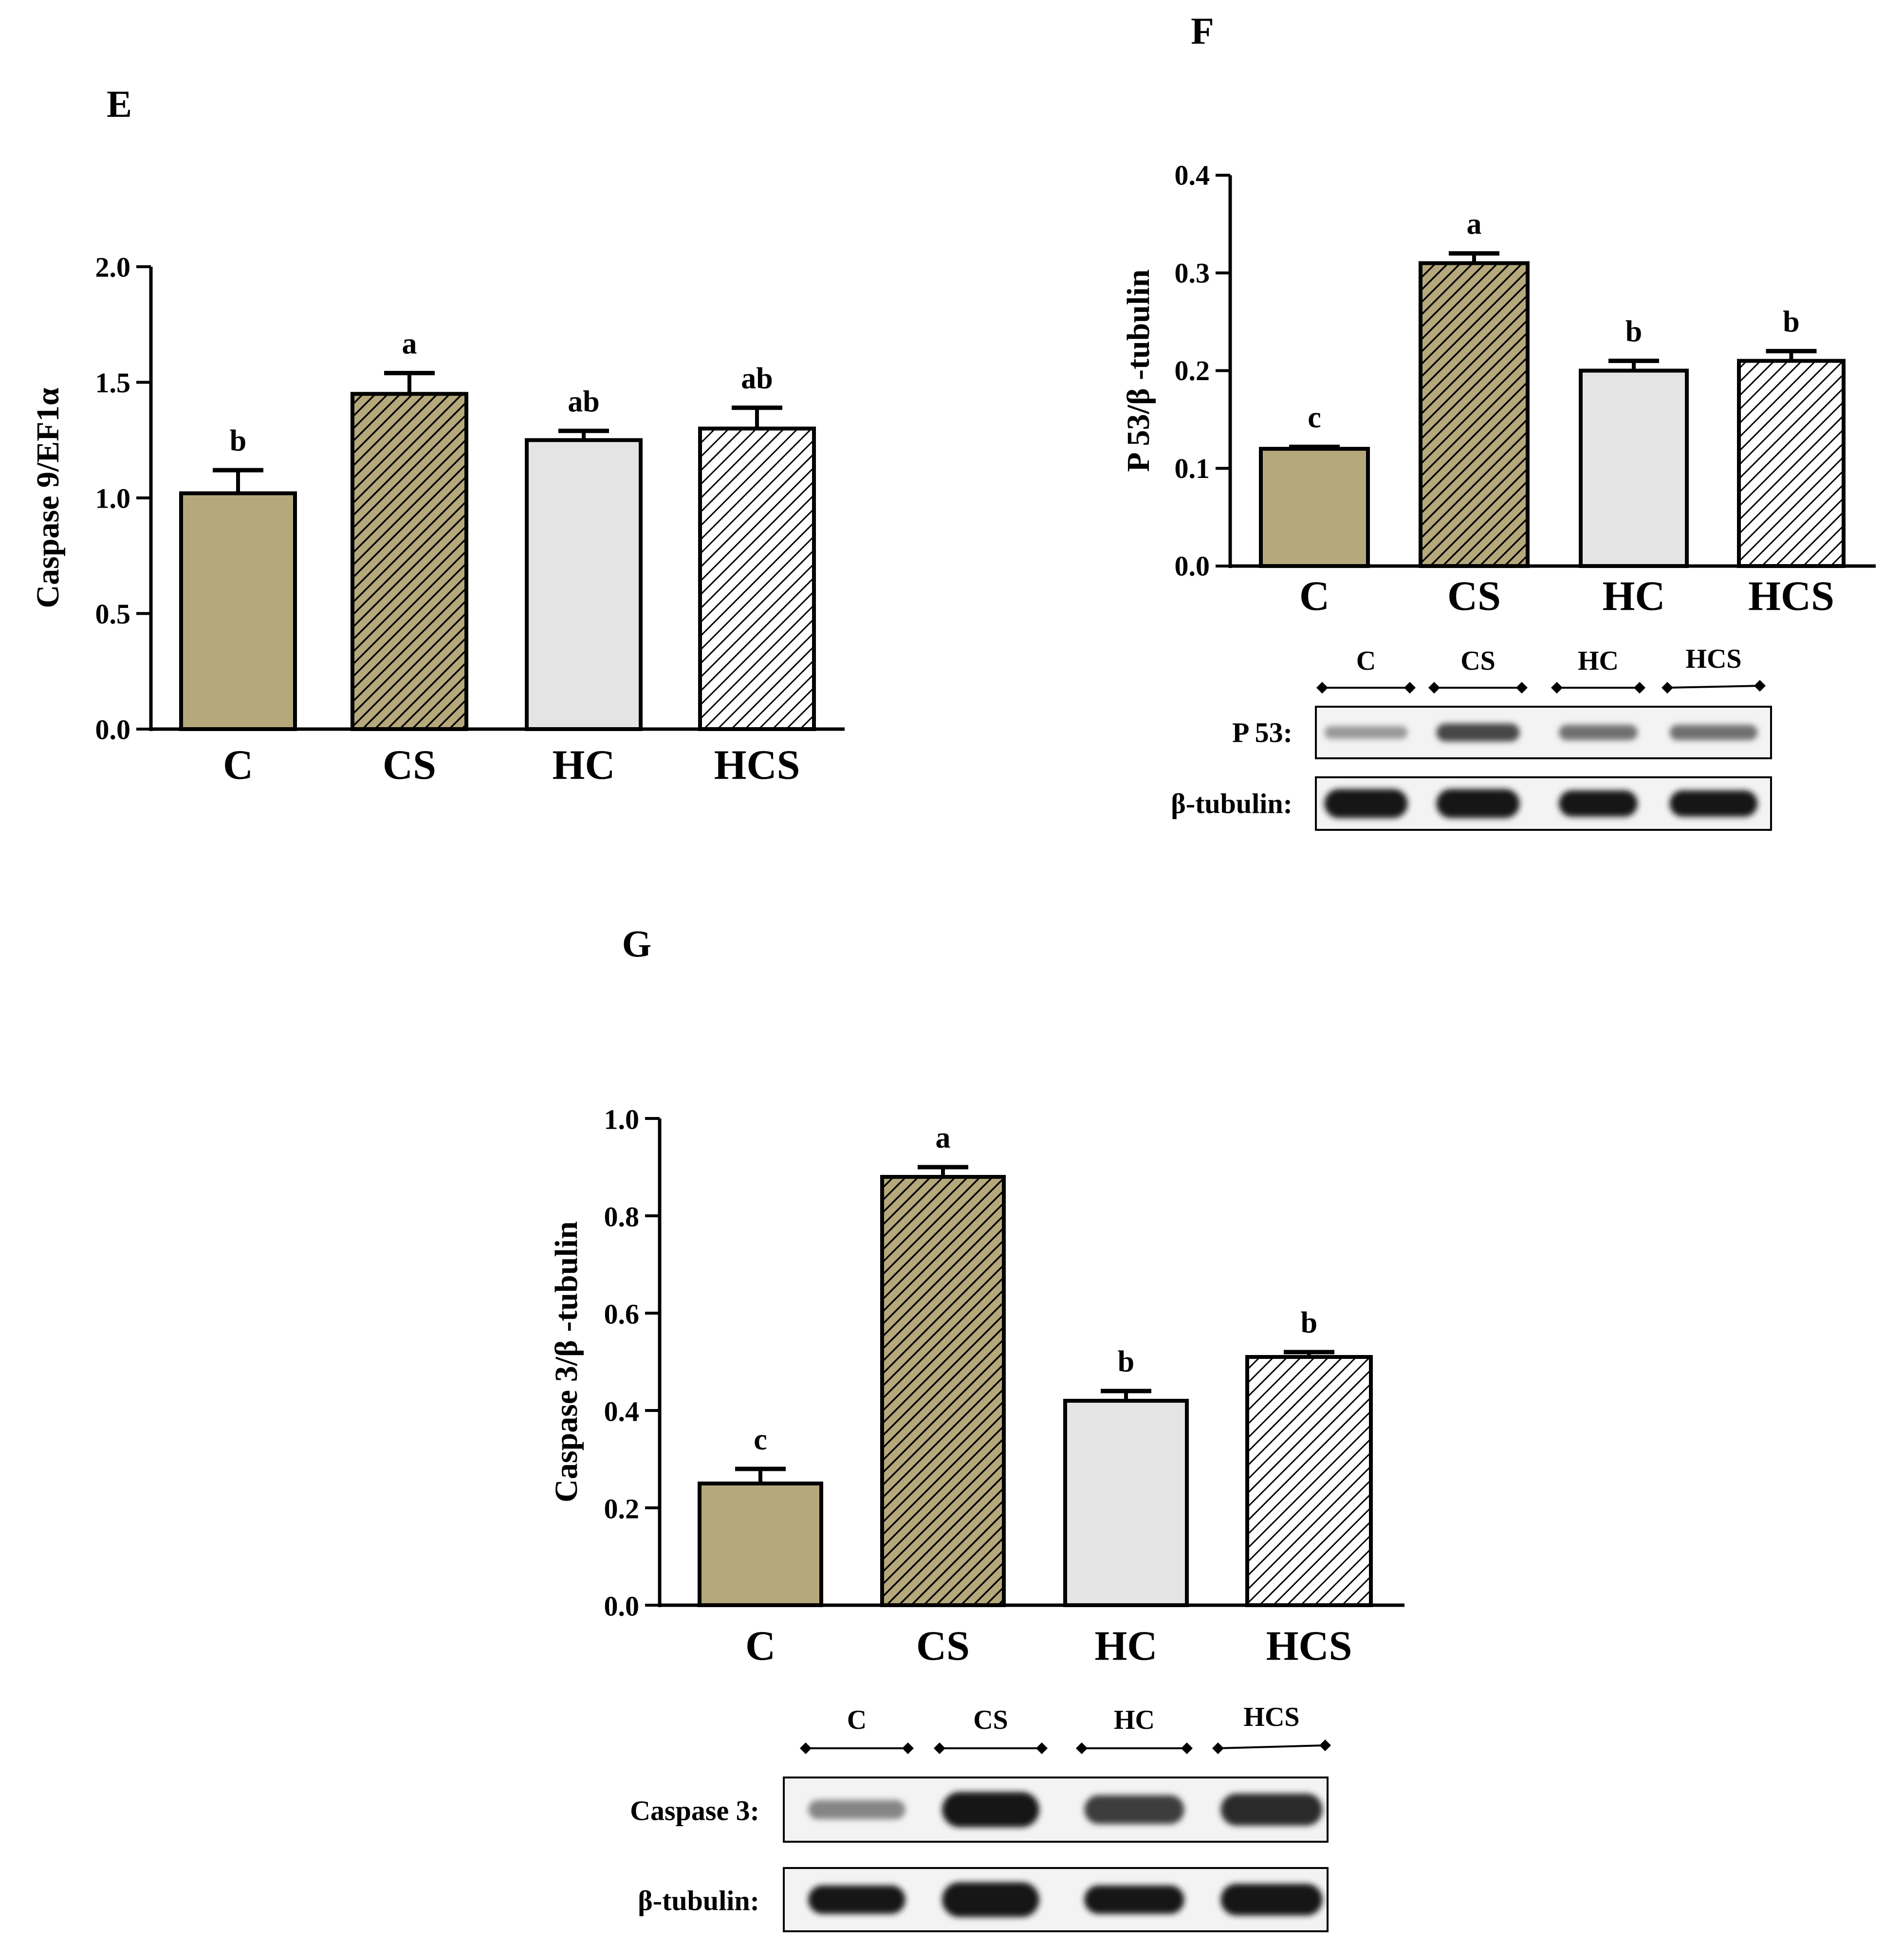 The height and width of the screenshot is (1960, 1902). Describe the element at coordinates (48, 497) in the screenshot. I see `y-axis-label: Caspase 9/EF1α` at that location.